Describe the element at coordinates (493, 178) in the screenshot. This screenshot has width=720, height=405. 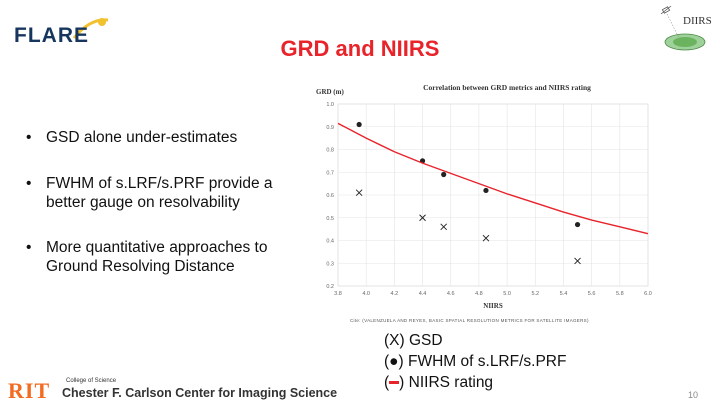
I see `niirs-curve` at that location.